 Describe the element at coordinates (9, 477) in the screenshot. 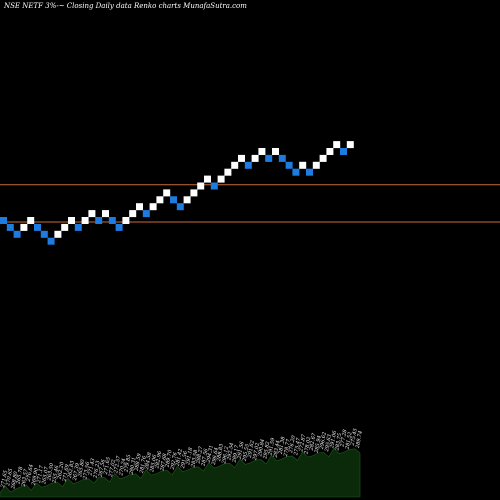

I see `volume-price-label: 270.65` at that location.